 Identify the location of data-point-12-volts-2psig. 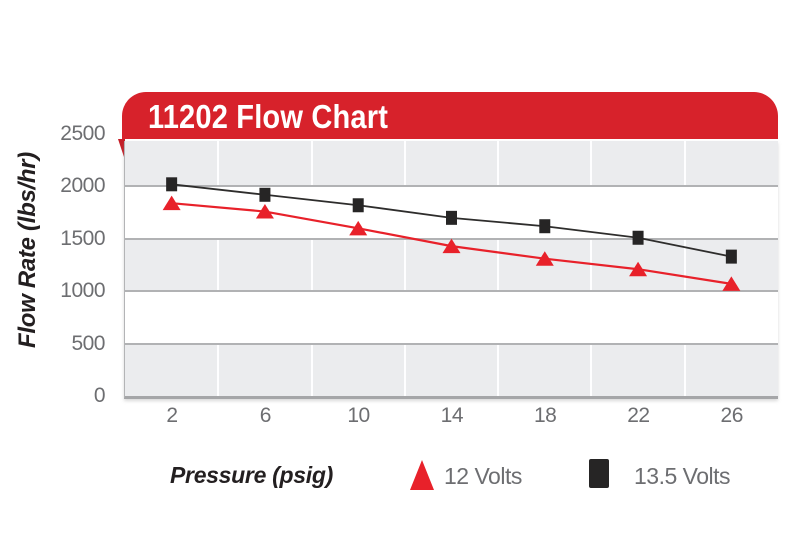
(171, 203).